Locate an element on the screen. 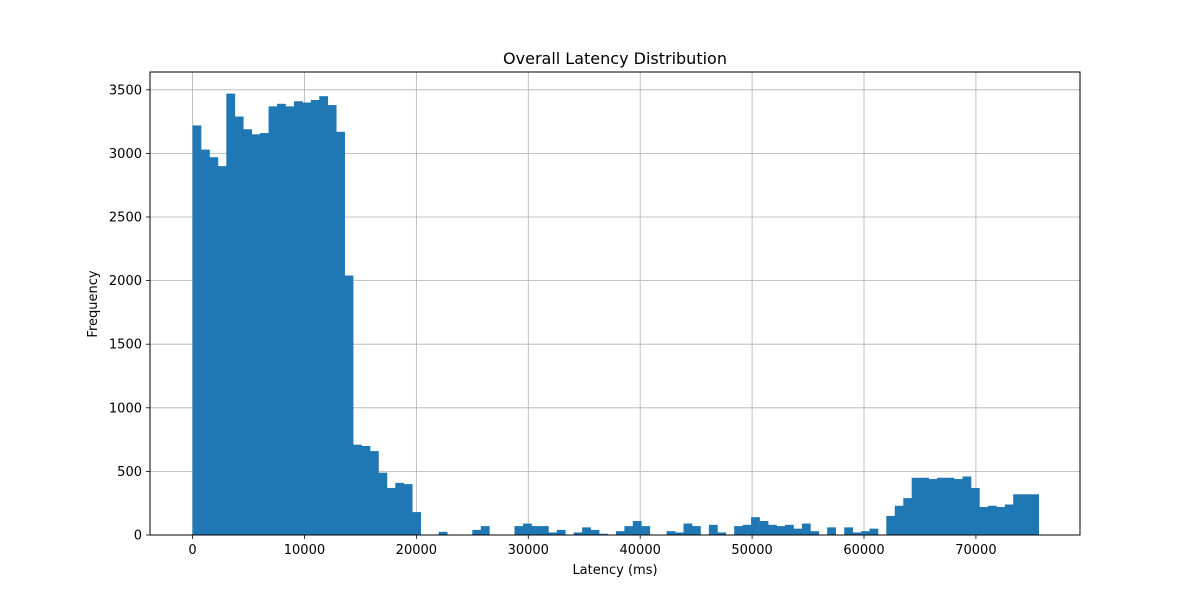 The height and width of the screenshot is (600, 1200). chart-title: Overall Latency Distribution is located at coordinates (615, 58).